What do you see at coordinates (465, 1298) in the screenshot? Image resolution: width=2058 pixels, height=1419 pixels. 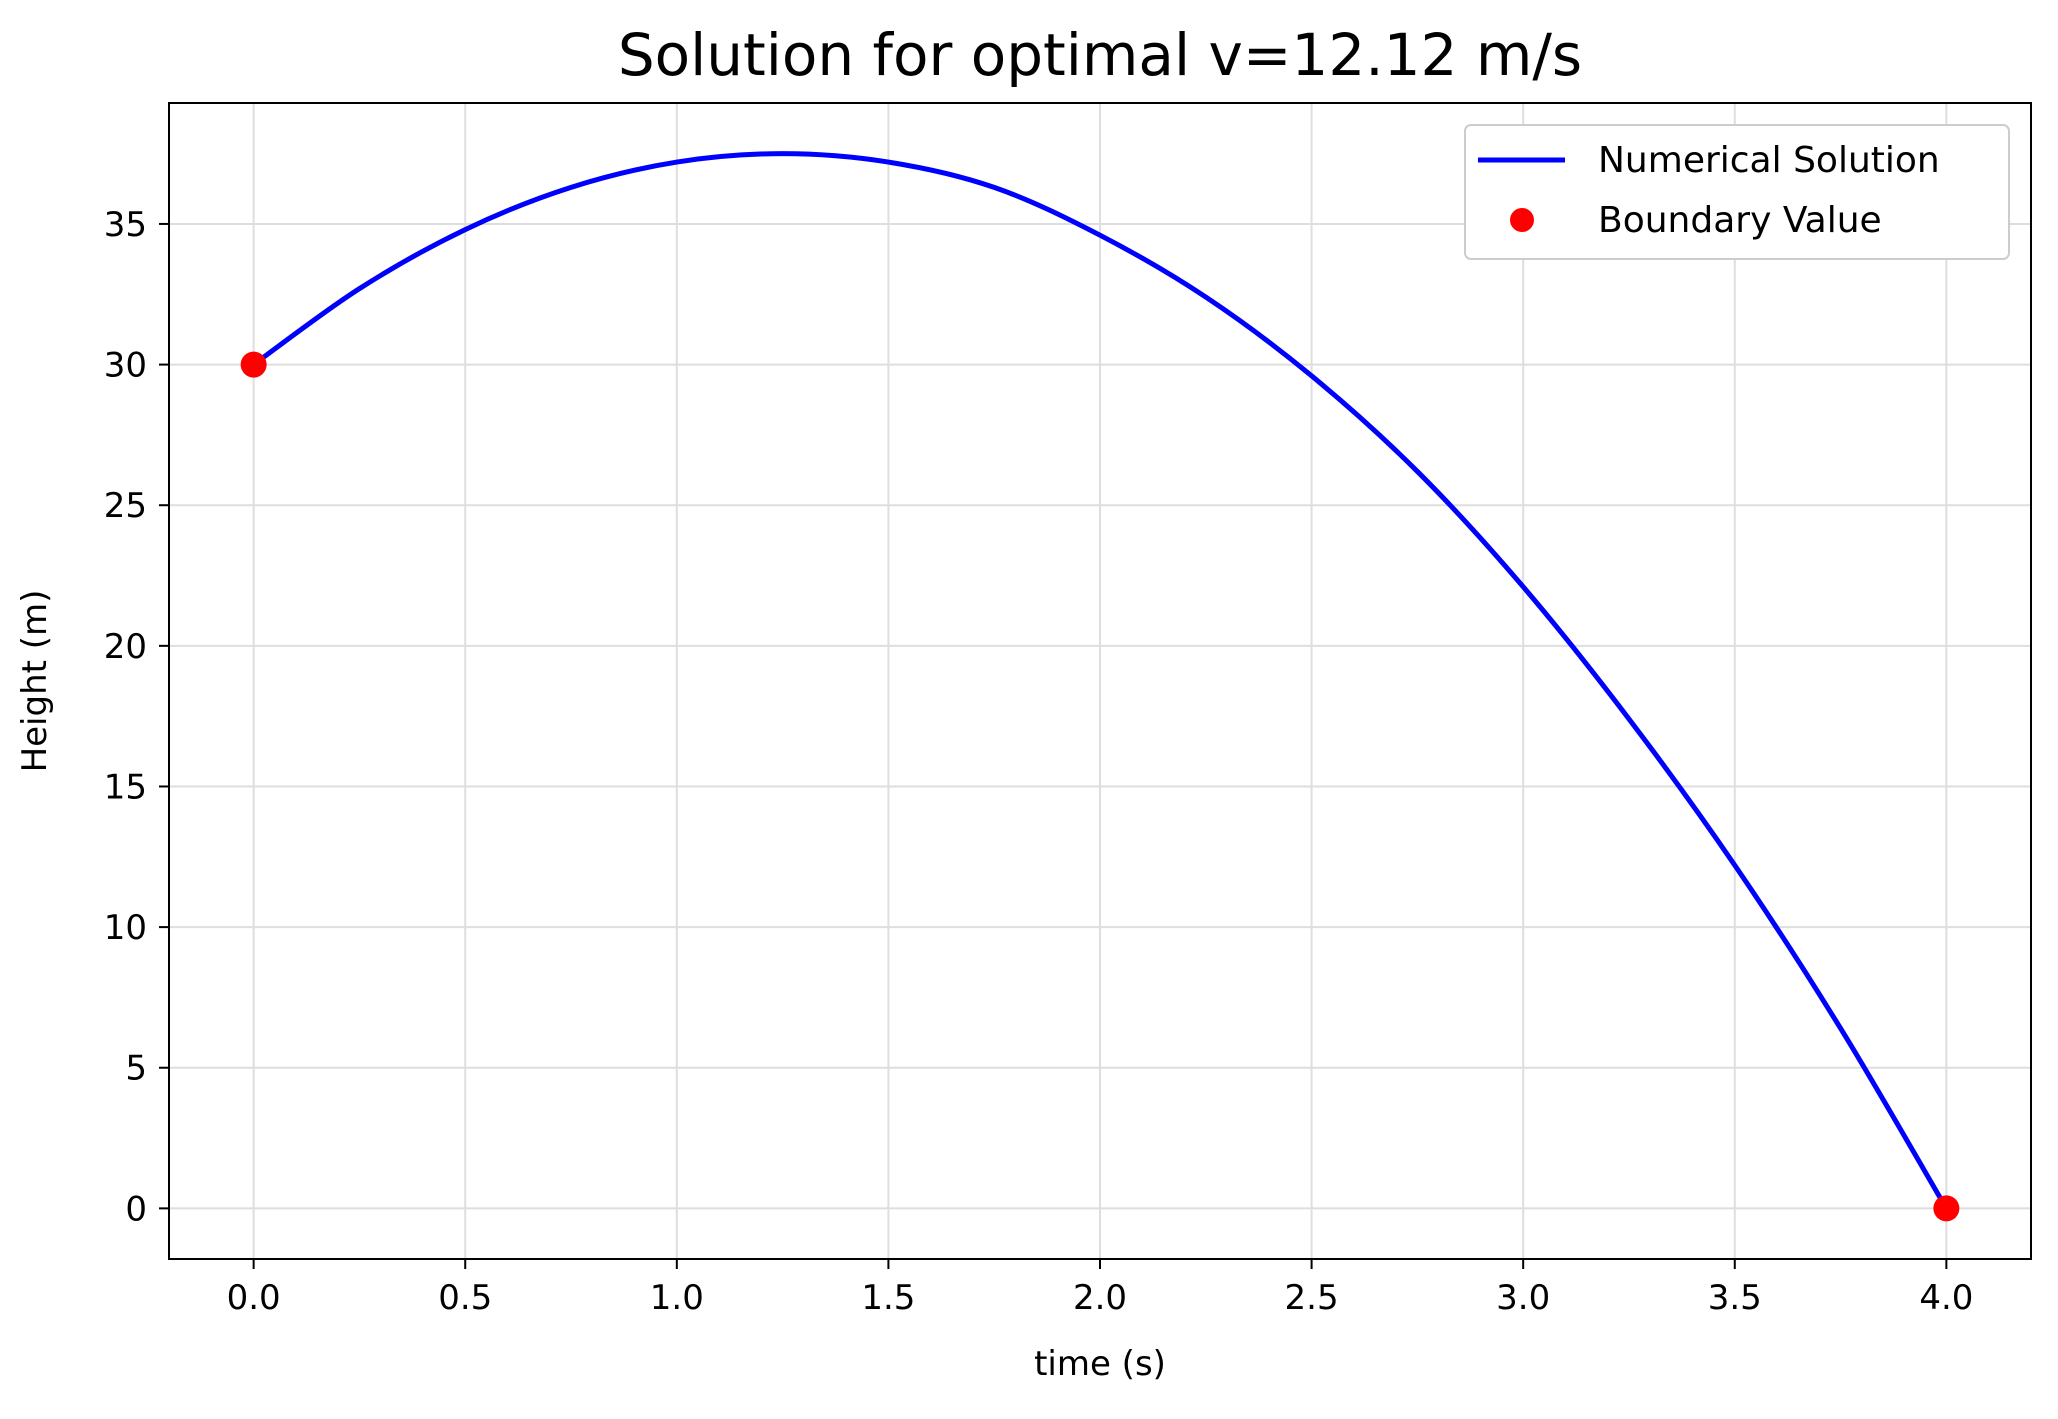 I see `x-tick-label: 0.5` at bounding box center [465, 1298].